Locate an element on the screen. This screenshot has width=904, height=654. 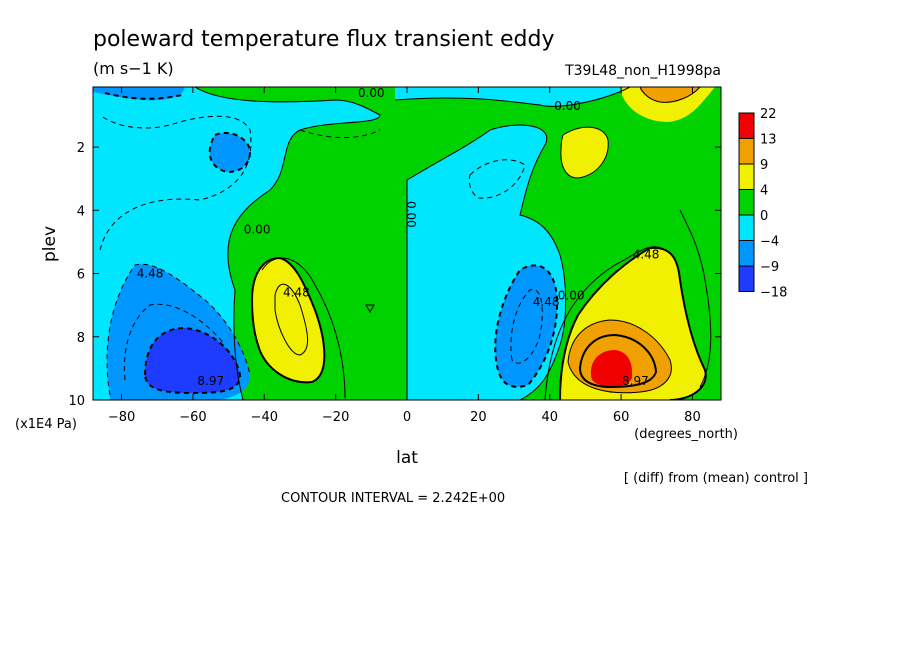
x-tick-label: −20 is located at coordinates (335, 417).